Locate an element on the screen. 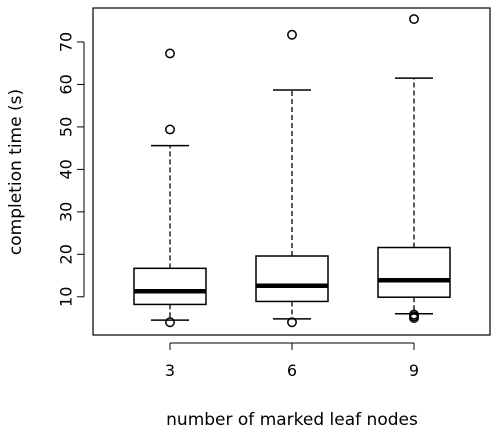  y-tick-label-60: 60 is located at coordinates (66, 84).